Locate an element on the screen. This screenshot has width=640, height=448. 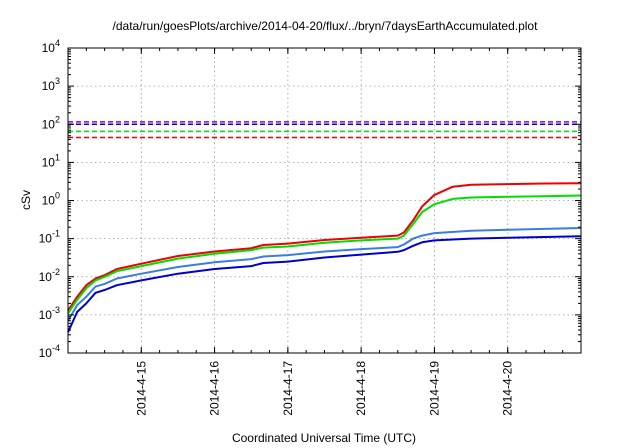
x-tick-label: 2014-4-15 is located at coordinates (141, 388).